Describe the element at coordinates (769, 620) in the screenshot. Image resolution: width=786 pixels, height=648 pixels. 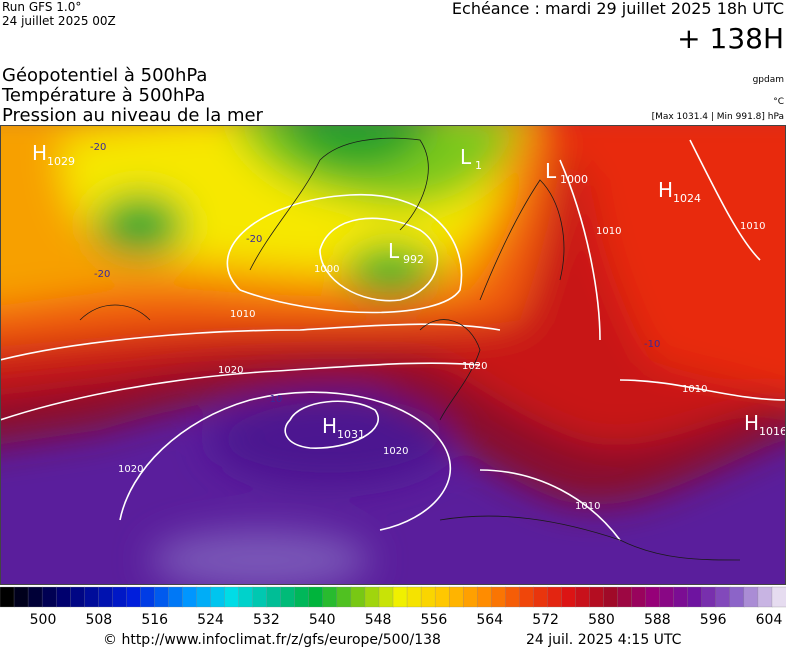
I see `colorbar-label: 604` at that location.